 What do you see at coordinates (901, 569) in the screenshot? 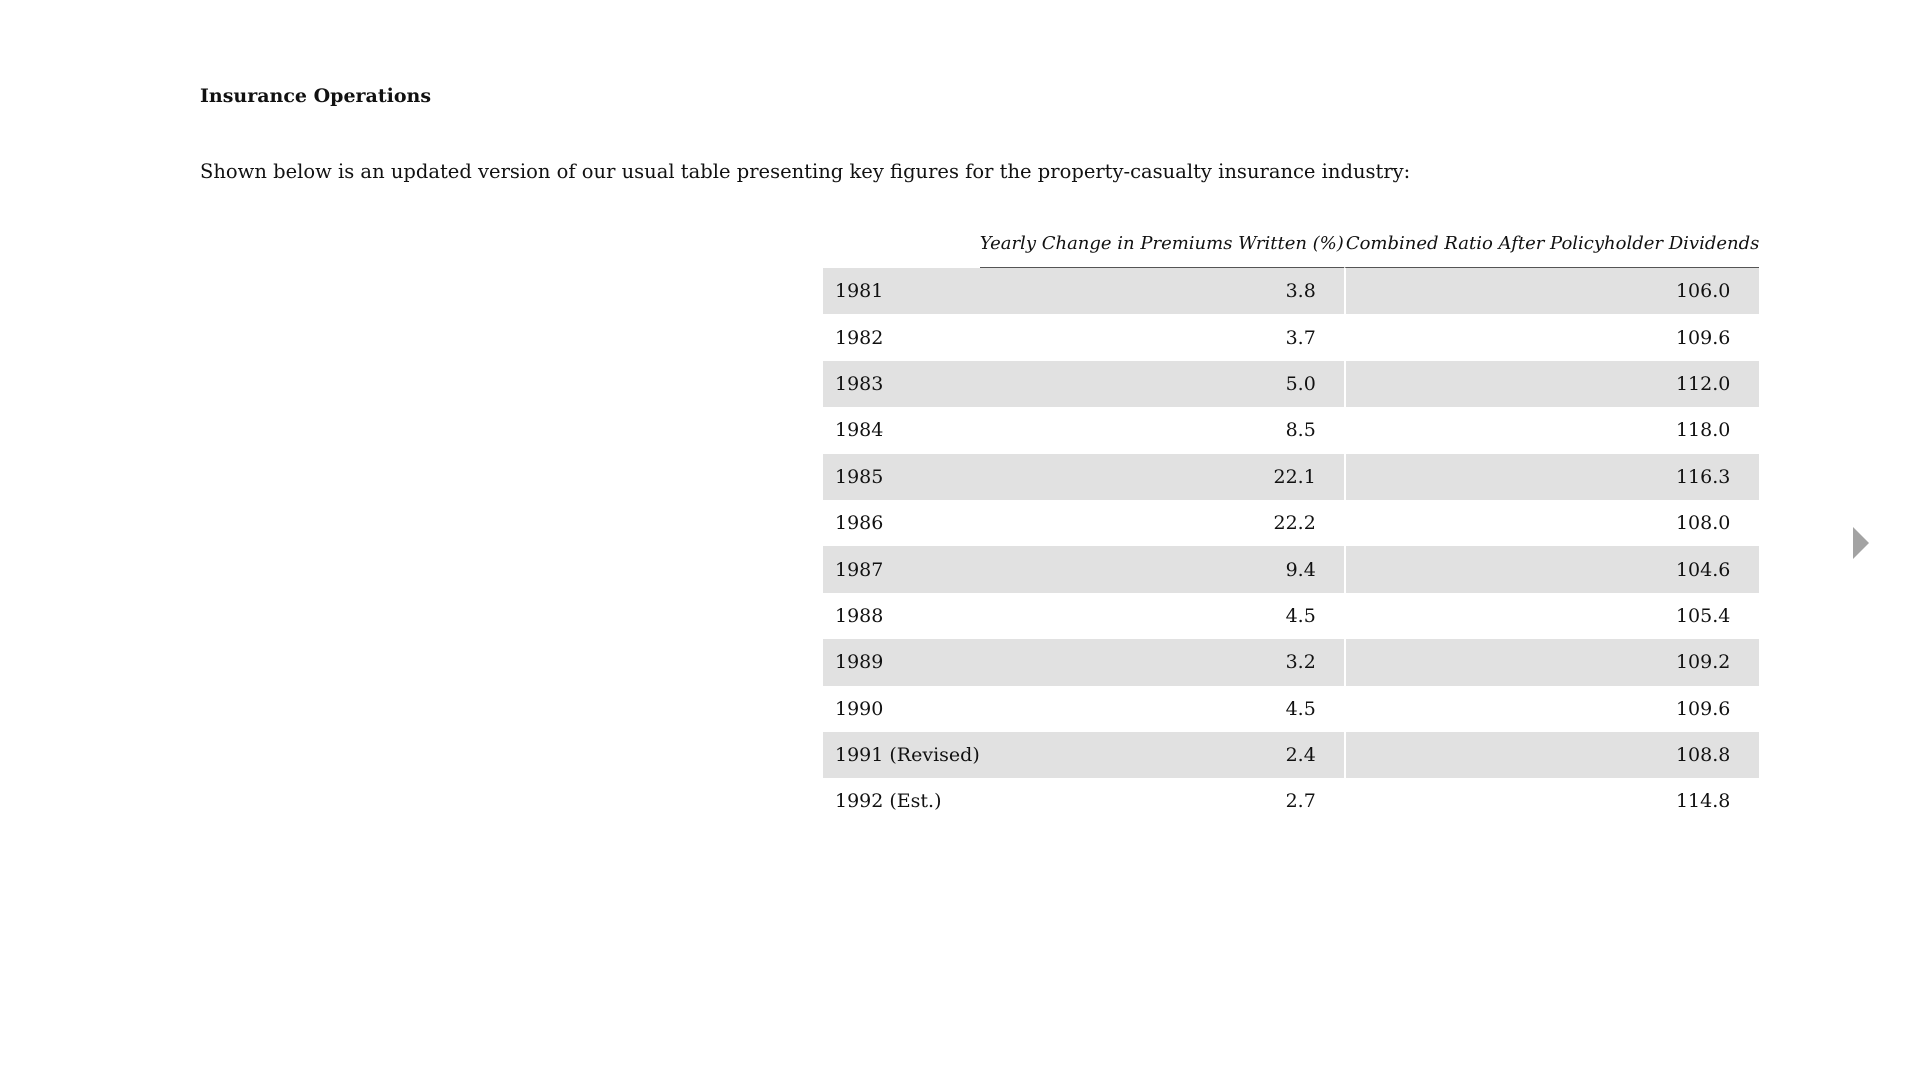
I see `cell-year: 1987` at bounding box center [901, 569].